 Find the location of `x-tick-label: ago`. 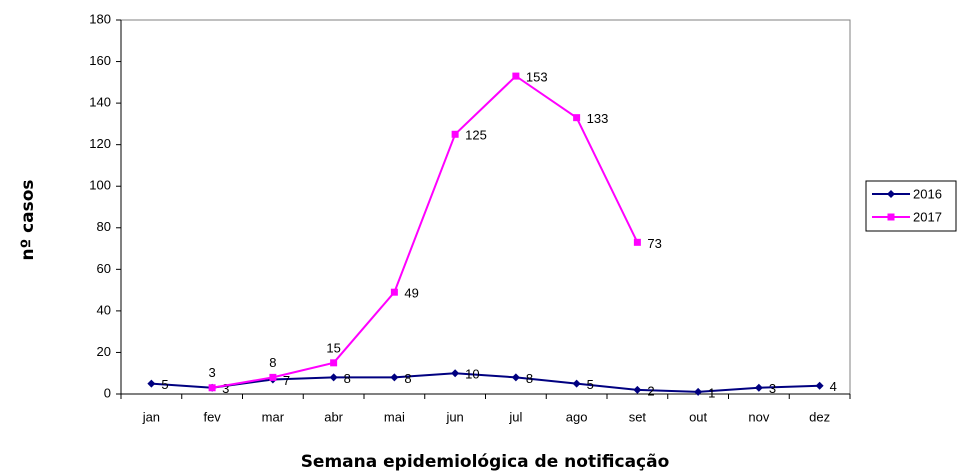

x-tick-label: ago is located at coordinates (577, 416).